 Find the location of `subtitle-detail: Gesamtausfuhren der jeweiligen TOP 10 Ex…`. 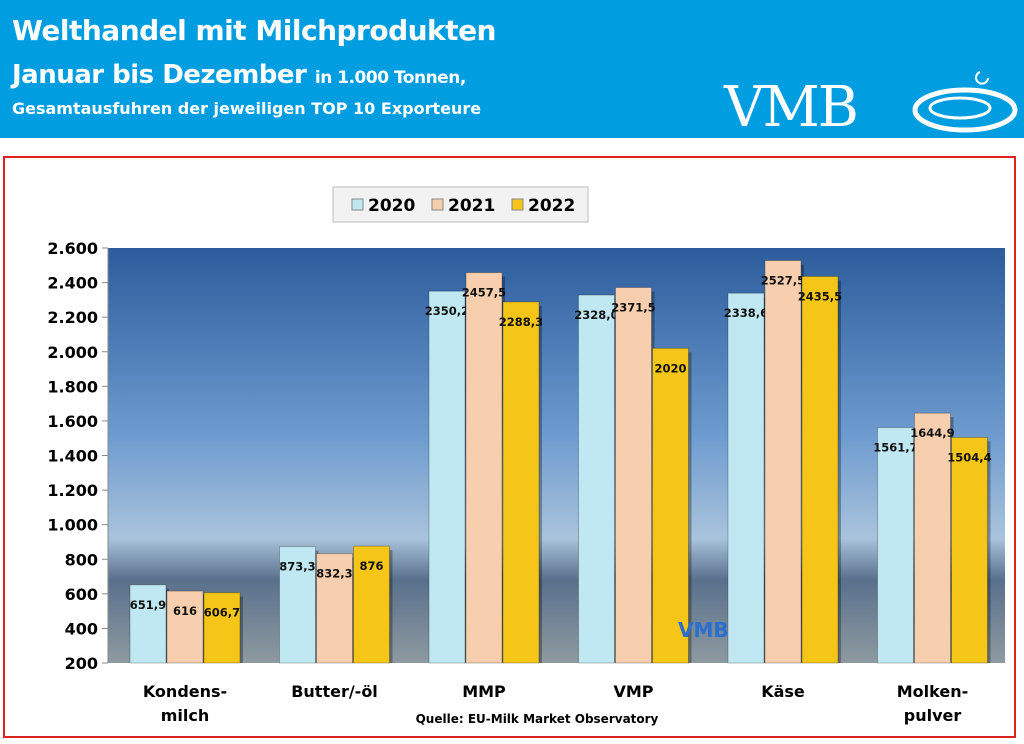

subtitle-detail: Gesamtausfuhren der jeweiligen TOP 10 Ex… is located at coordinates (247, 108).